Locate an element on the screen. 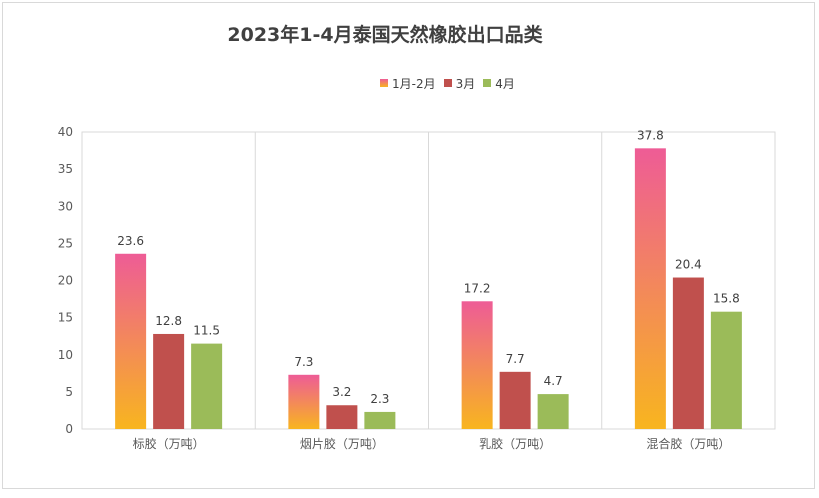 The width and height of the screenshot is (819, 498). y-tick-label: 20 is located at coordinates (65, 281).